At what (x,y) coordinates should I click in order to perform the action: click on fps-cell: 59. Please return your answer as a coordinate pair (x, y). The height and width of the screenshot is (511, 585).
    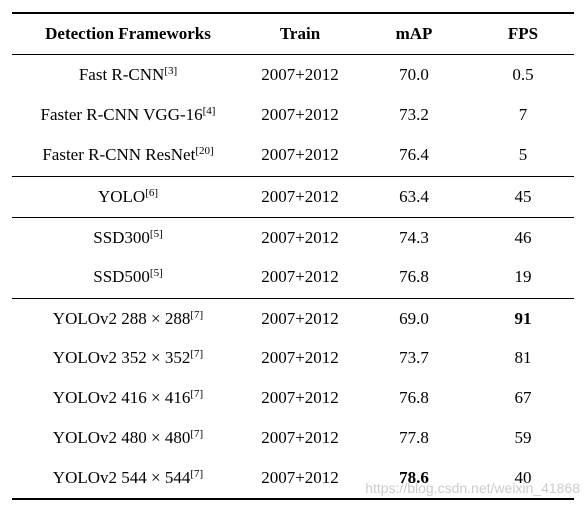
    Looking at the image, I should click on (523, 437).